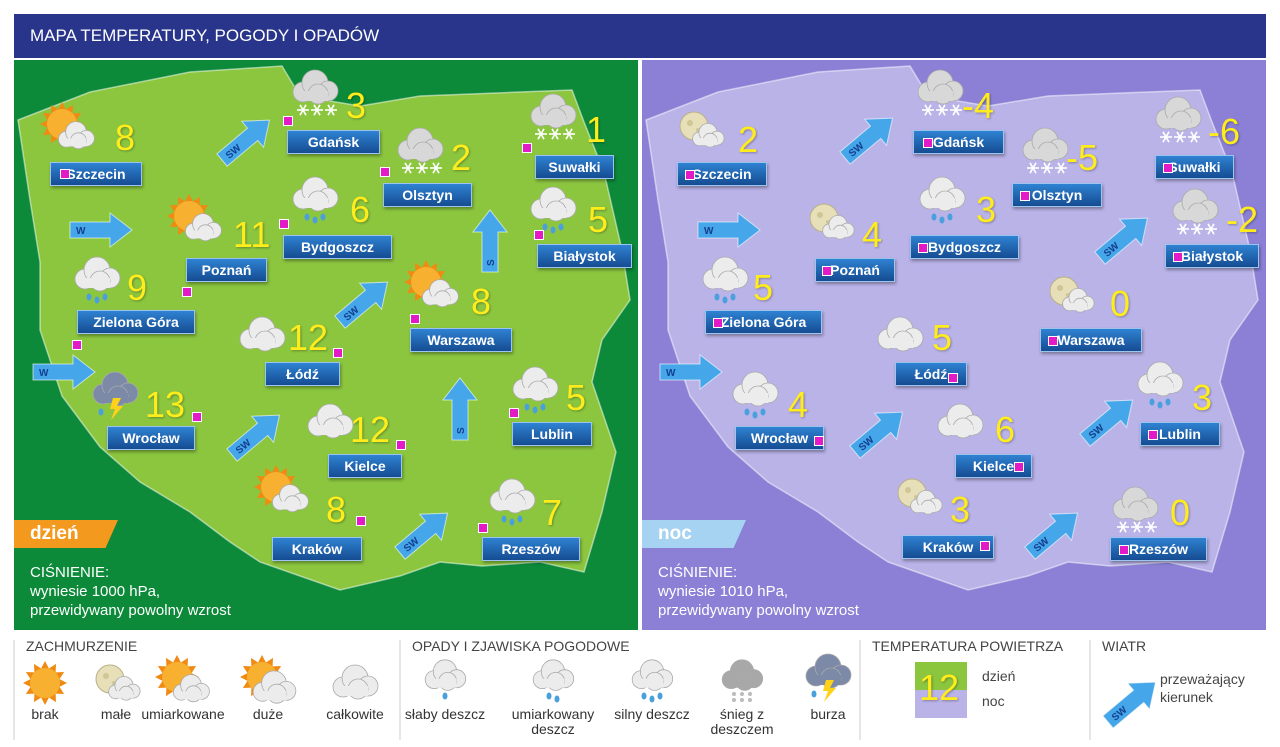 Image resolution: width=1280 pixels, height=747 pixels. What do you see at coordinates (45, 683) in the screenshot?
I see `sun-disc` at bounding box center [45, 683].